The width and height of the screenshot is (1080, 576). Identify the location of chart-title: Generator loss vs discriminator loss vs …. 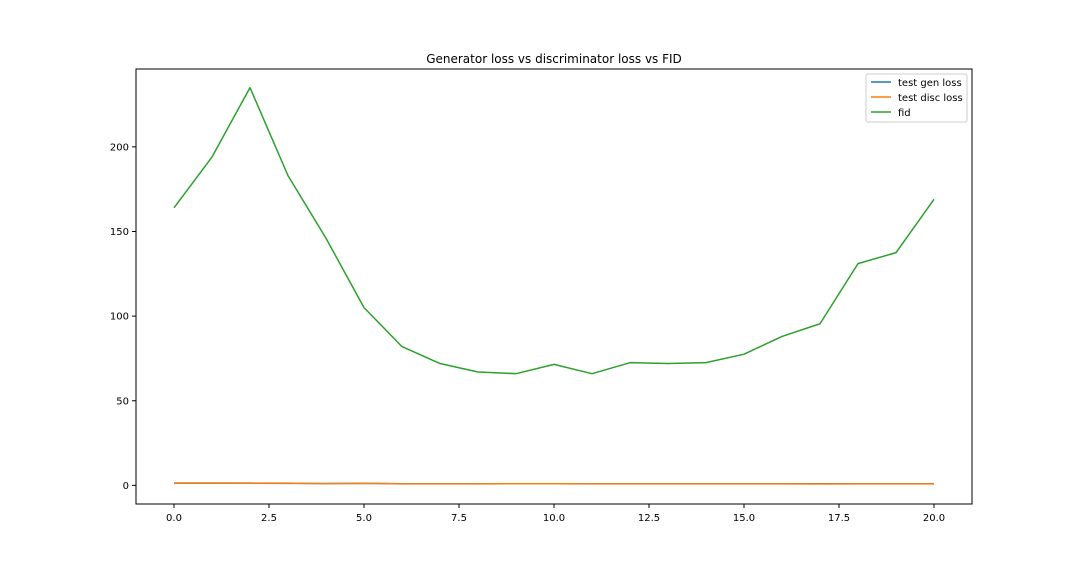
(554, 59).